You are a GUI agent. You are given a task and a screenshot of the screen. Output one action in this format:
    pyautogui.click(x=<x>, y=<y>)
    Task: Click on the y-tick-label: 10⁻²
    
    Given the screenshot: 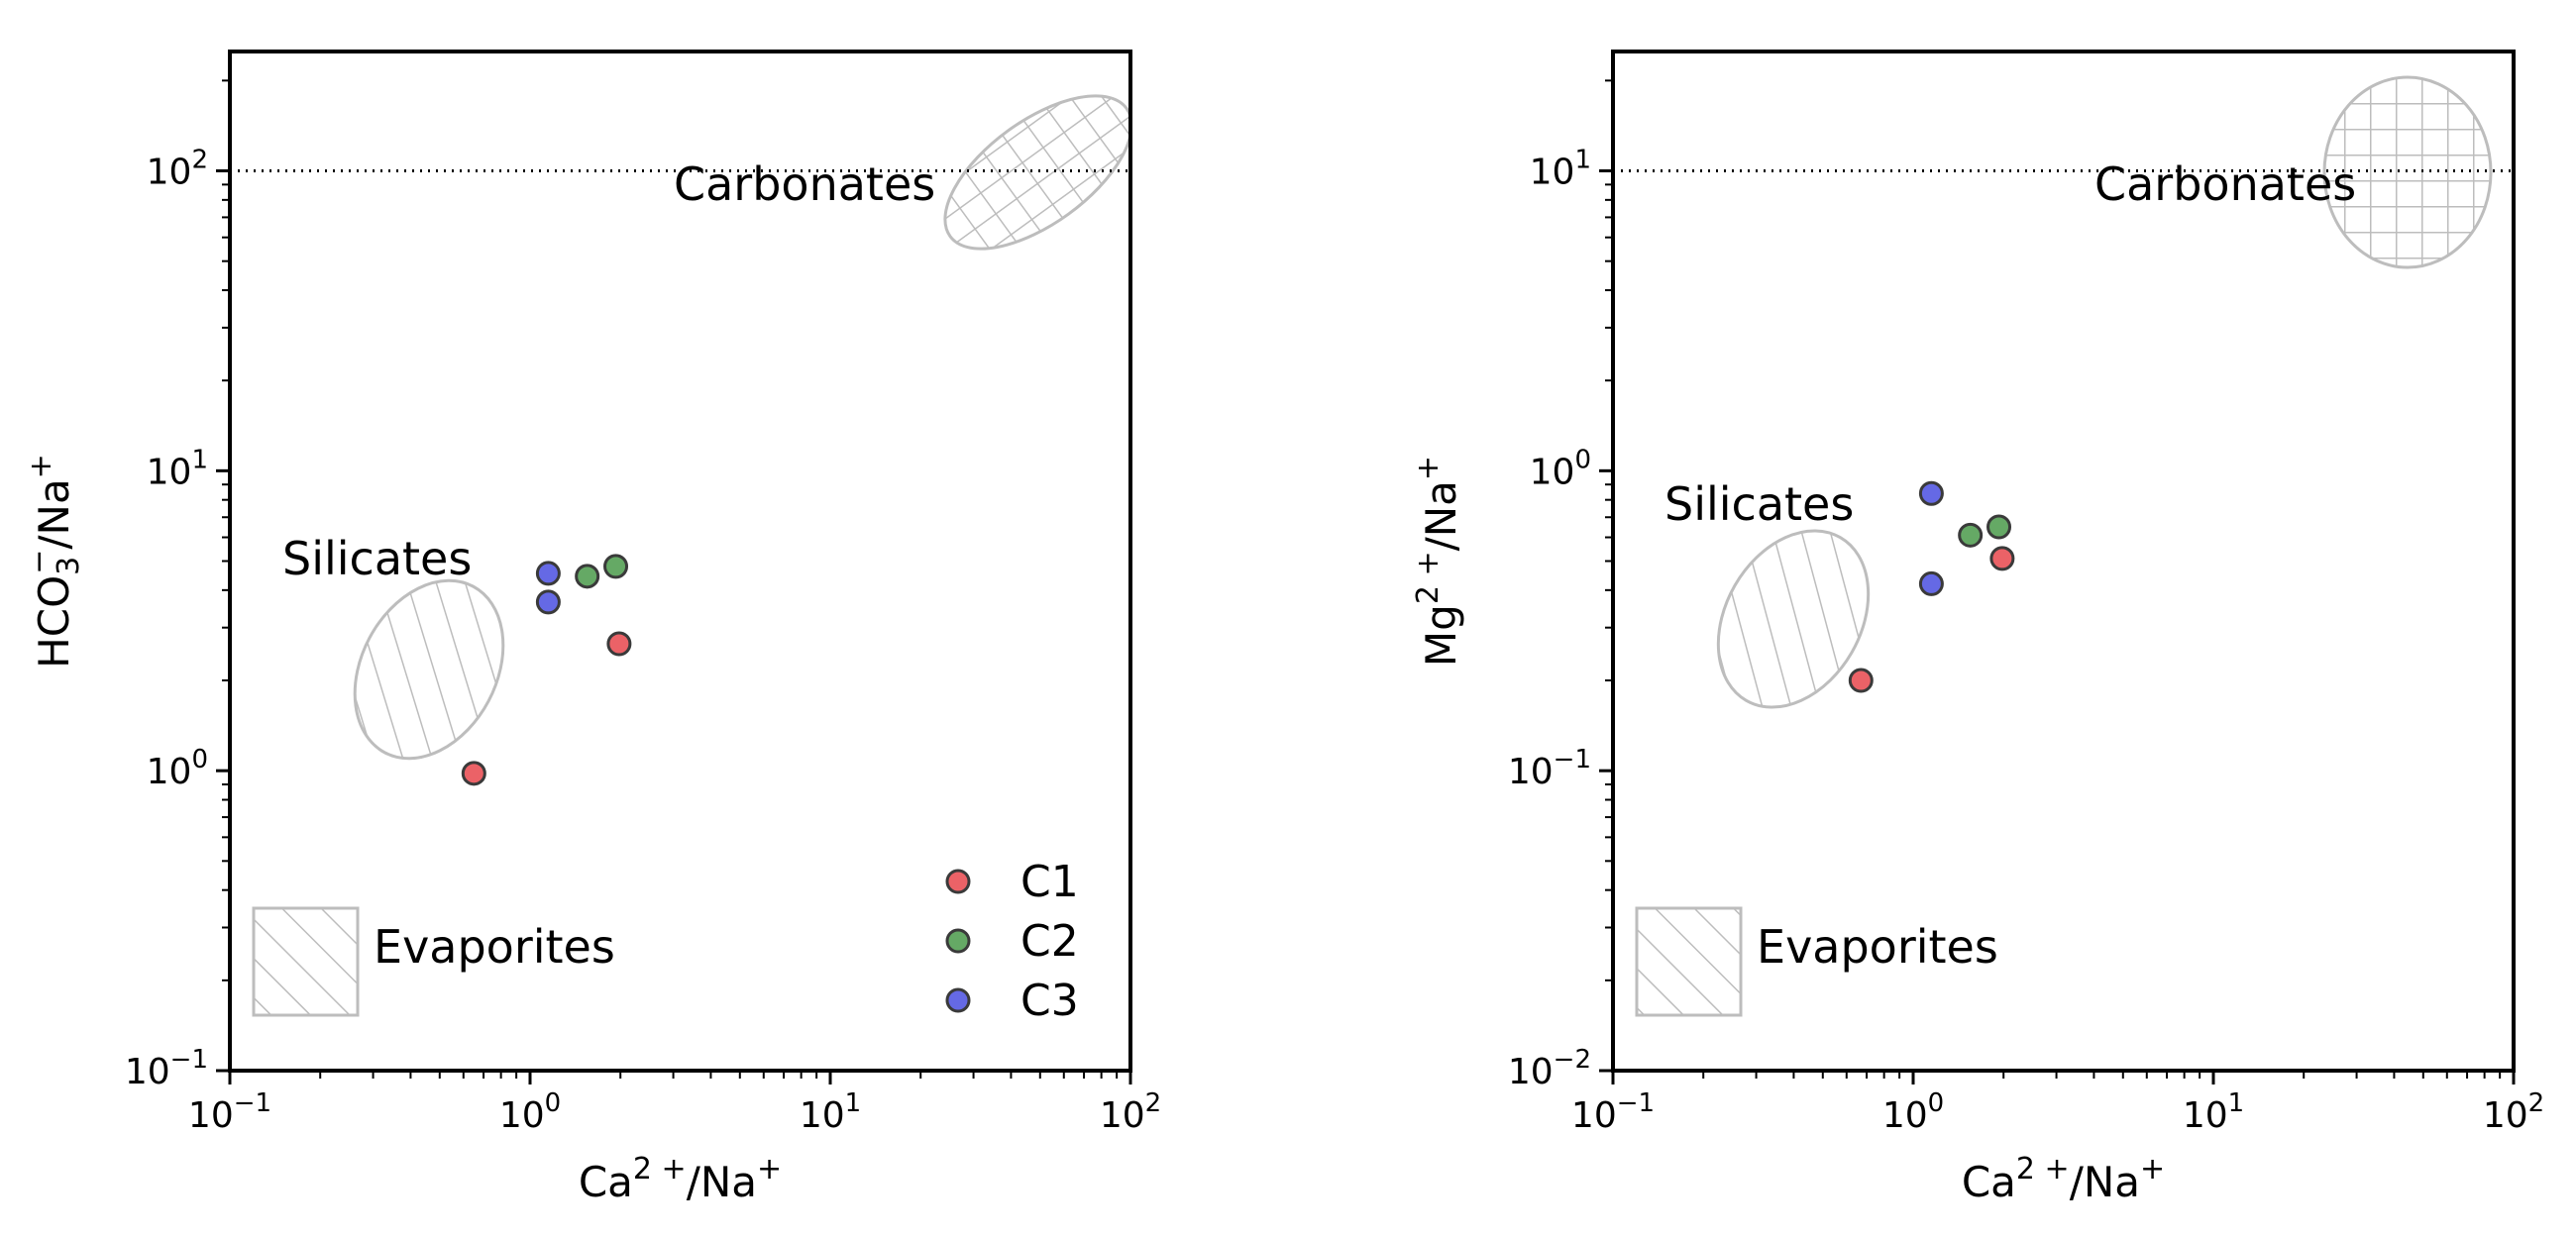 What is the action you would take?
    pyautogui.click(x=1549, y=1068)
    